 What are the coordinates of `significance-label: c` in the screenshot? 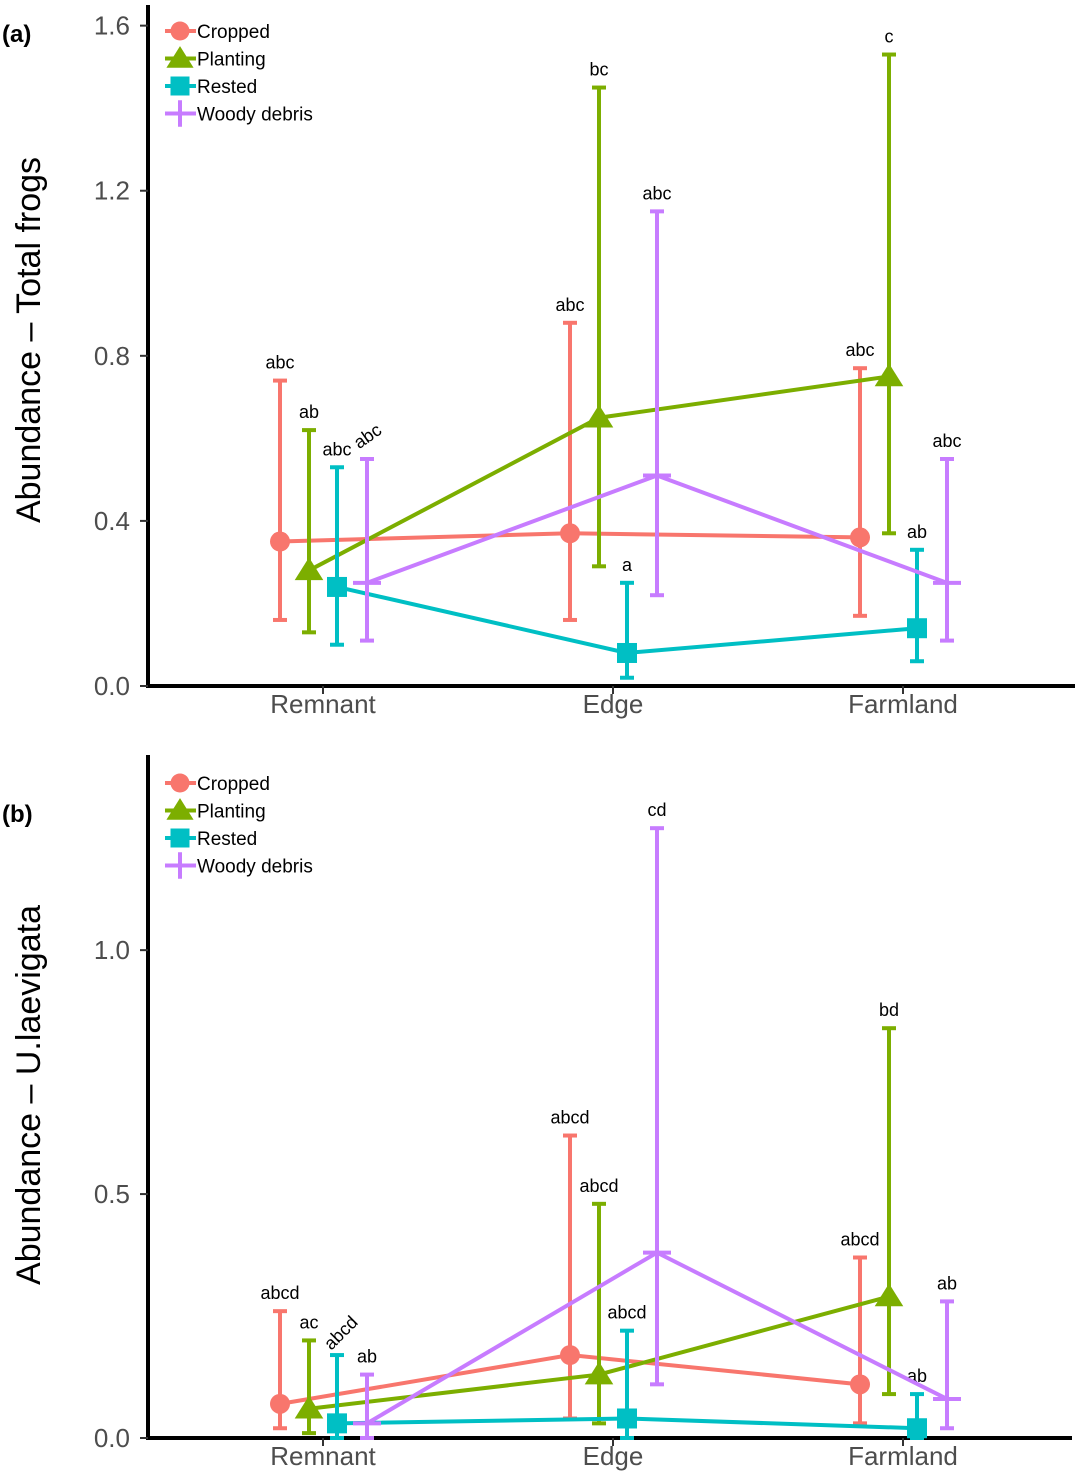 It's located at (889, 37).